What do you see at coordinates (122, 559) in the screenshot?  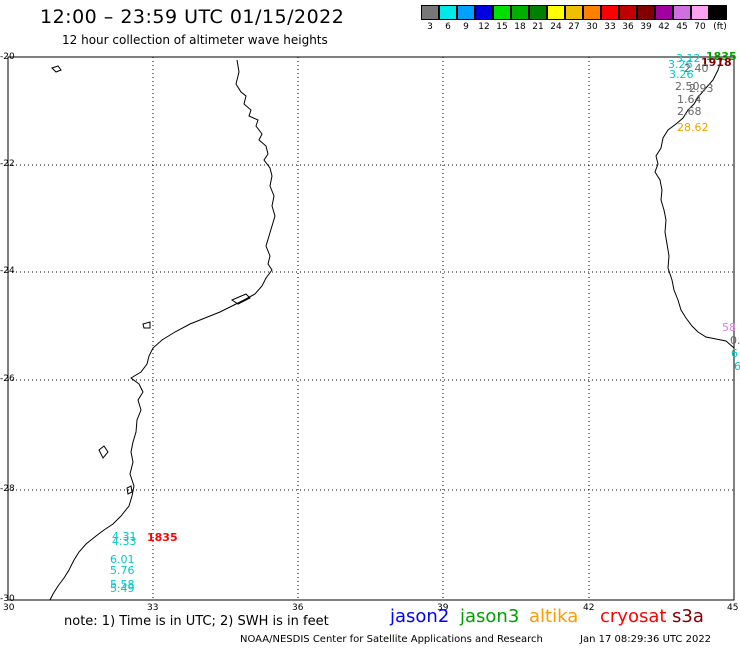 I see `wave-height-reading: 6.01` at bounding box center [122, 559].